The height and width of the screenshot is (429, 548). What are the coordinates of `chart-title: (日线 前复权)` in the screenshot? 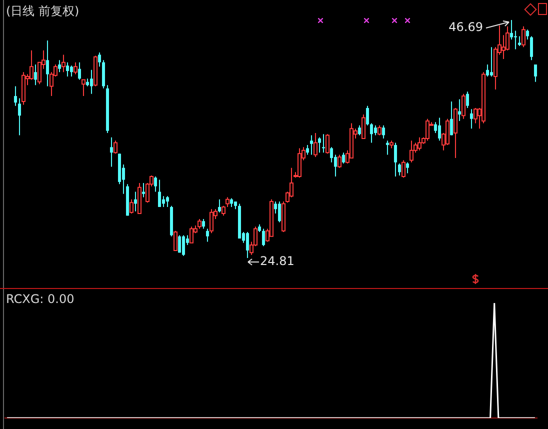 It's located at (43, 11).